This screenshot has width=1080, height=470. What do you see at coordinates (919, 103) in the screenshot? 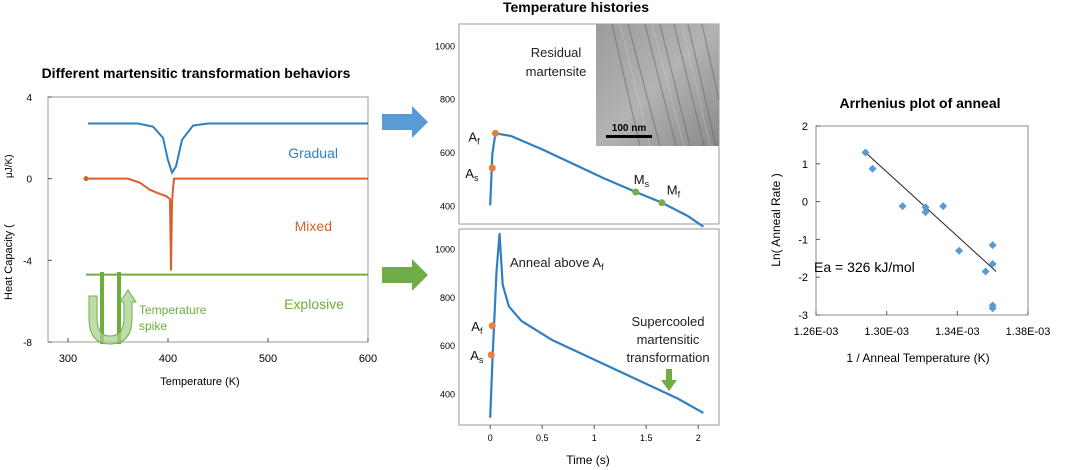
I see `panel3-title: Arrhenius plot of anneal` at bounding box center [919, 103].